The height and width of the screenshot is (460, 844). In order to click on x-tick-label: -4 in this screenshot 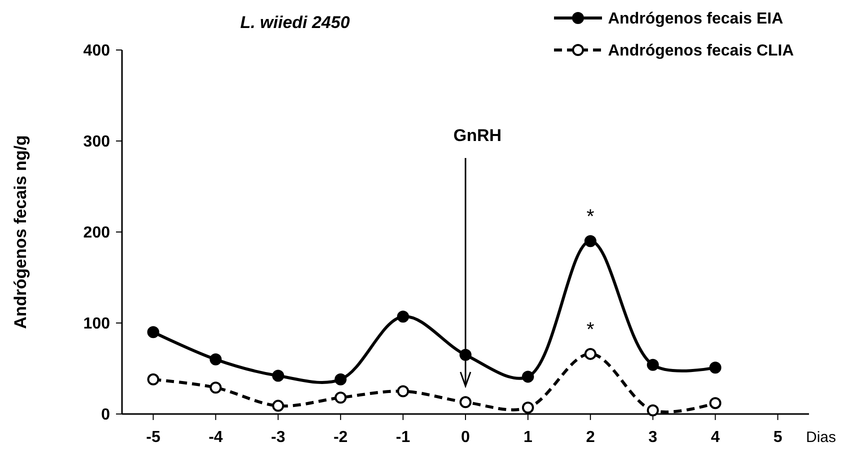, I will do `click(215, 437)`.